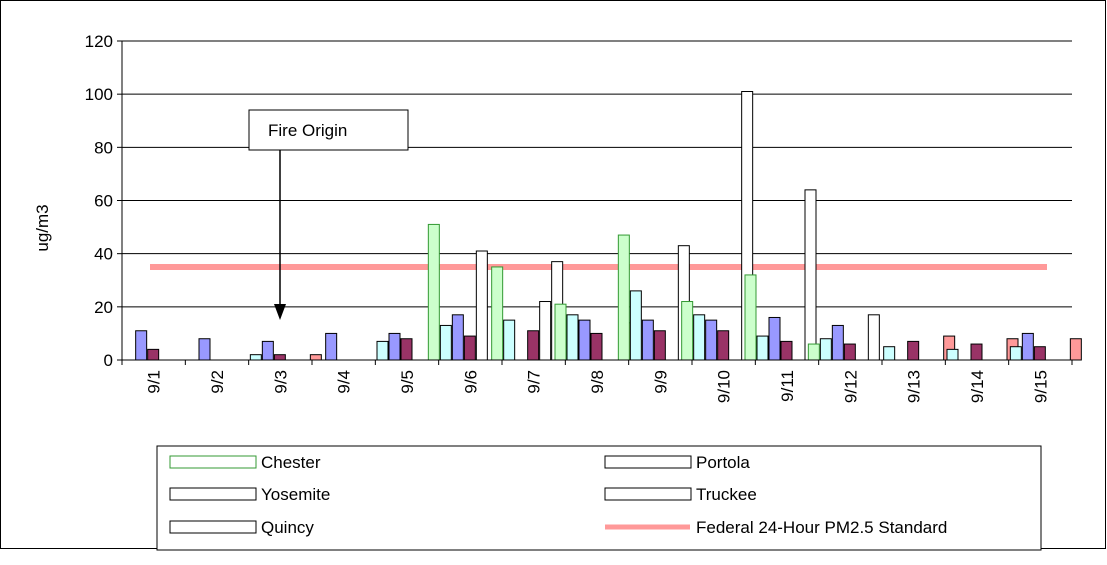 This screenshot has height=565, width=1107. Describe the element at coordinates (280, 382) in the screenshot. I see `x-tick-label: 9/3` at that location.